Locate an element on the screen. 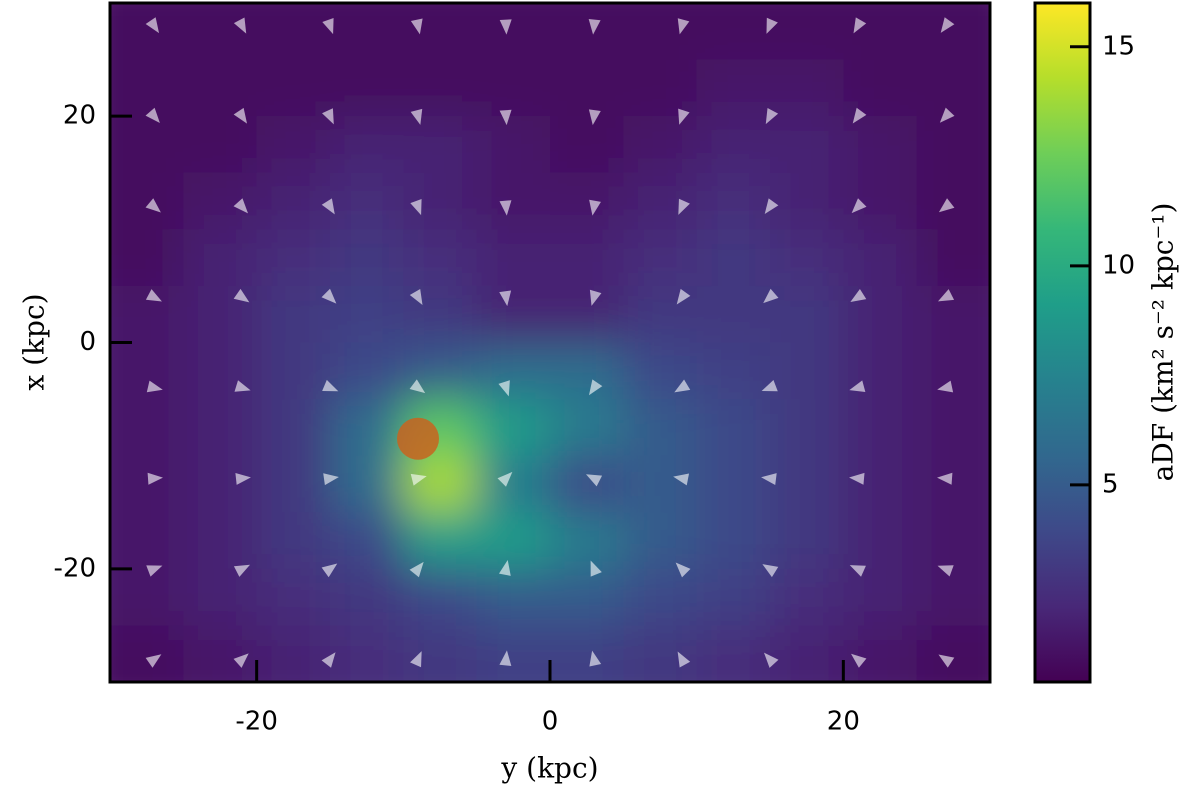  marker-point is located at coordinates (418, 438).